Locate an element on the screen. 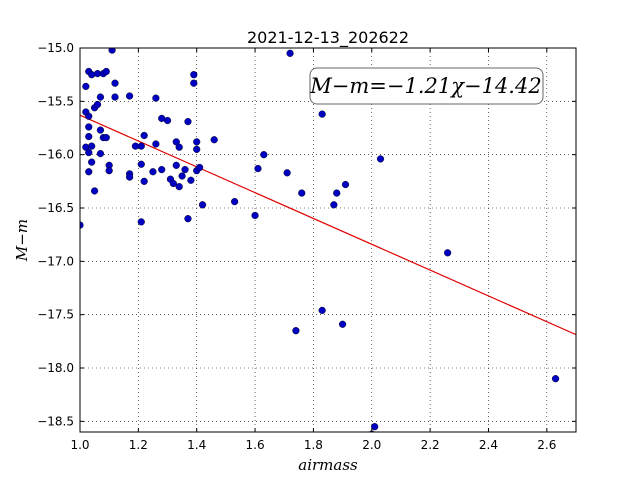 The height and width of the screenshot is (480, 640). x-tick-label: 1.2 is located at coordinates (138, 445).